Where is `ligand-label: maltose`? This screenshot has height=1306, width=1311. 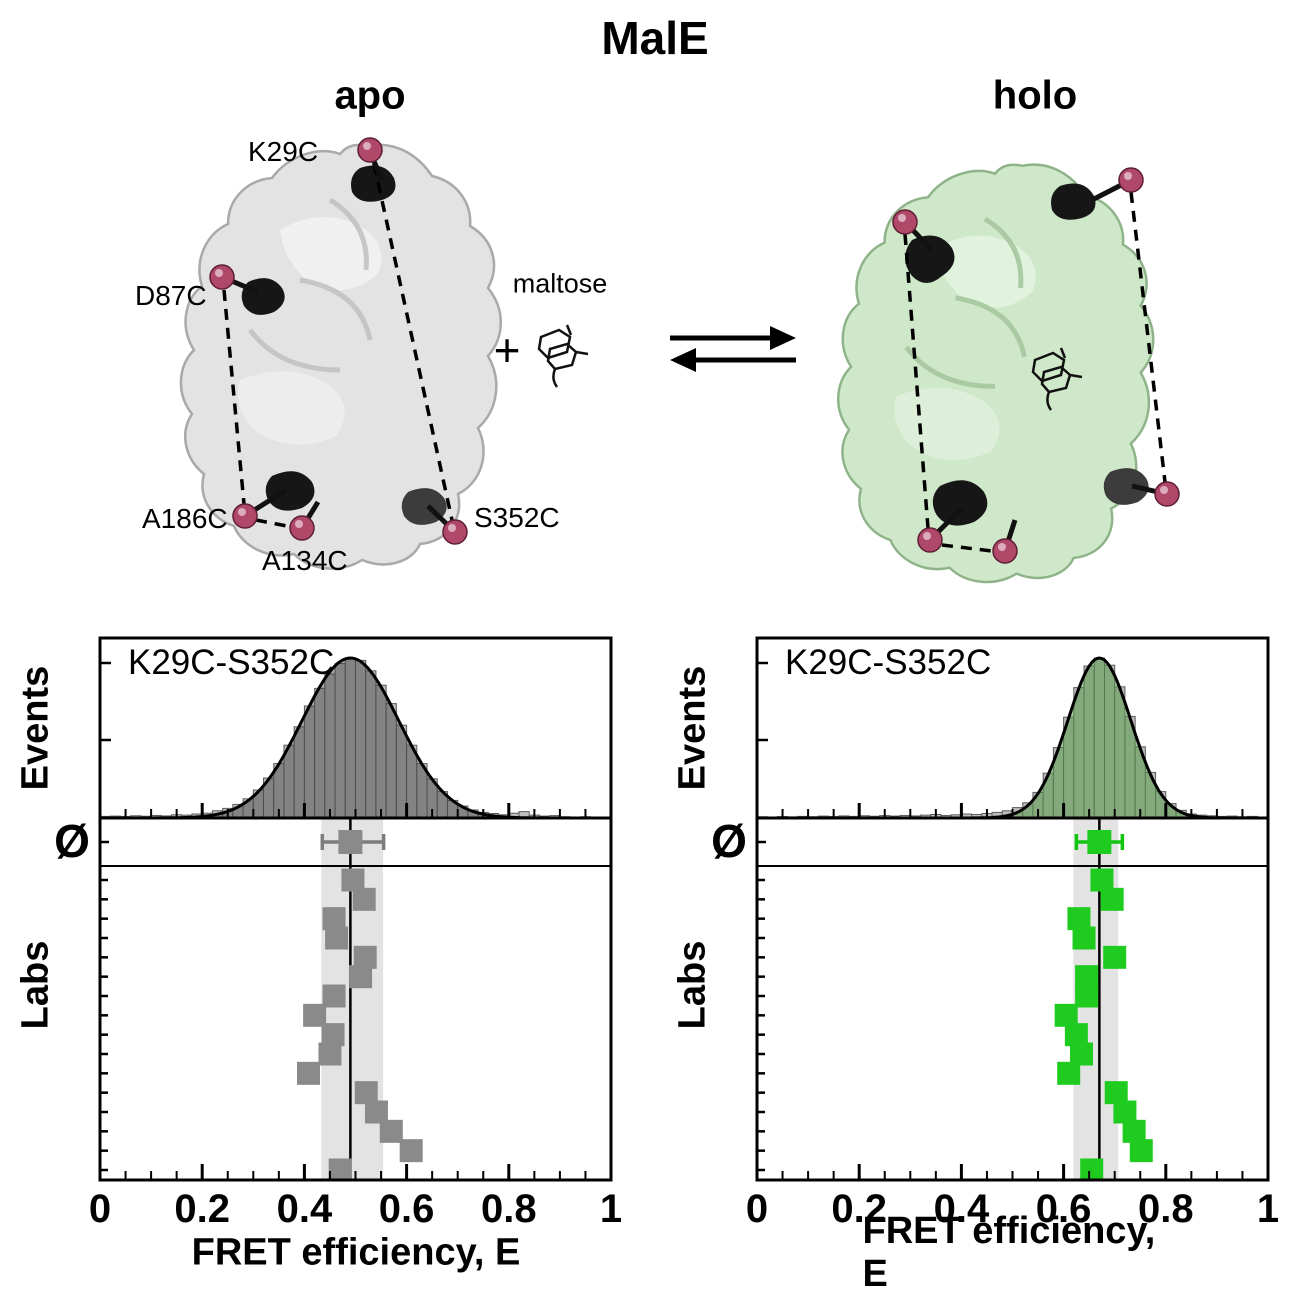
ligand-label: maltose is located at coordinates (560, 283).